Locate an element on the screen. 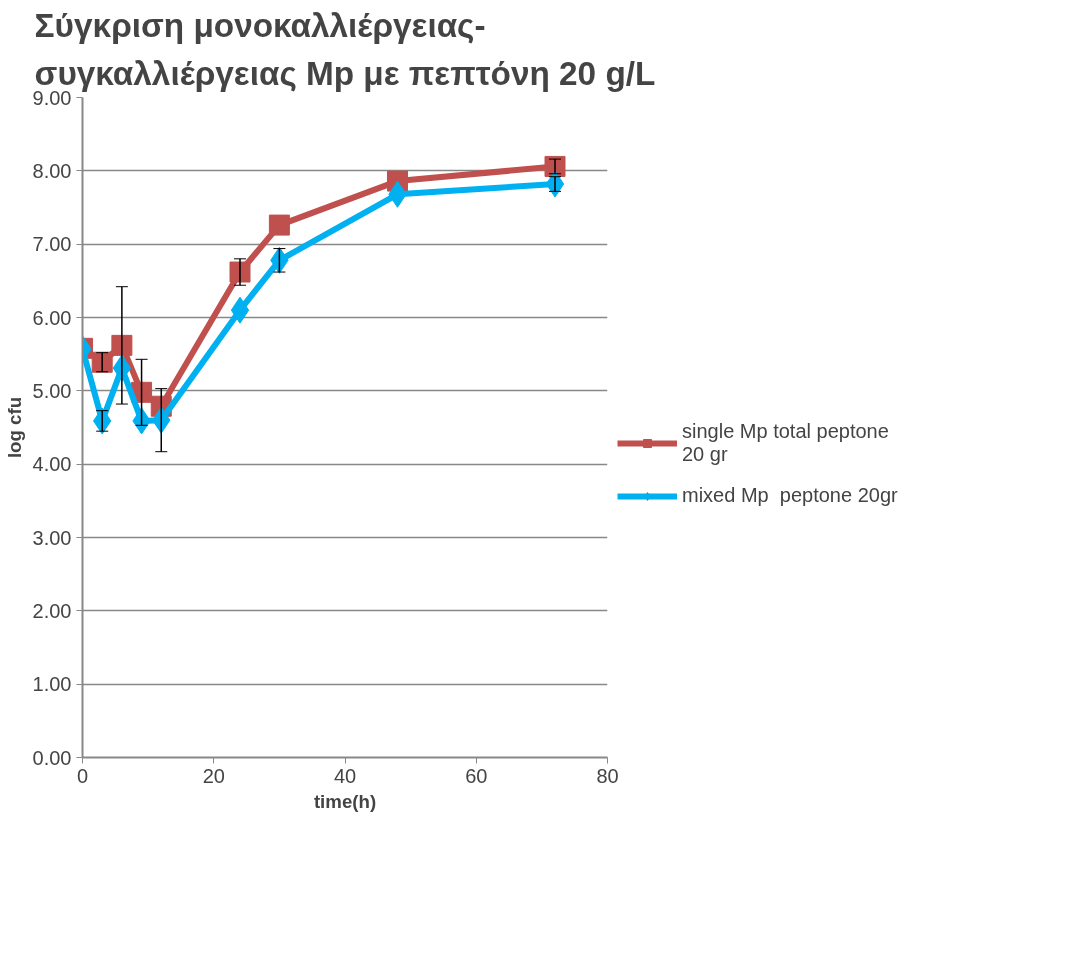 Image resolution: width=1077 pixels, height=955 pixels. y-tick-label: 0.00 is located at coordinates (52, 757).